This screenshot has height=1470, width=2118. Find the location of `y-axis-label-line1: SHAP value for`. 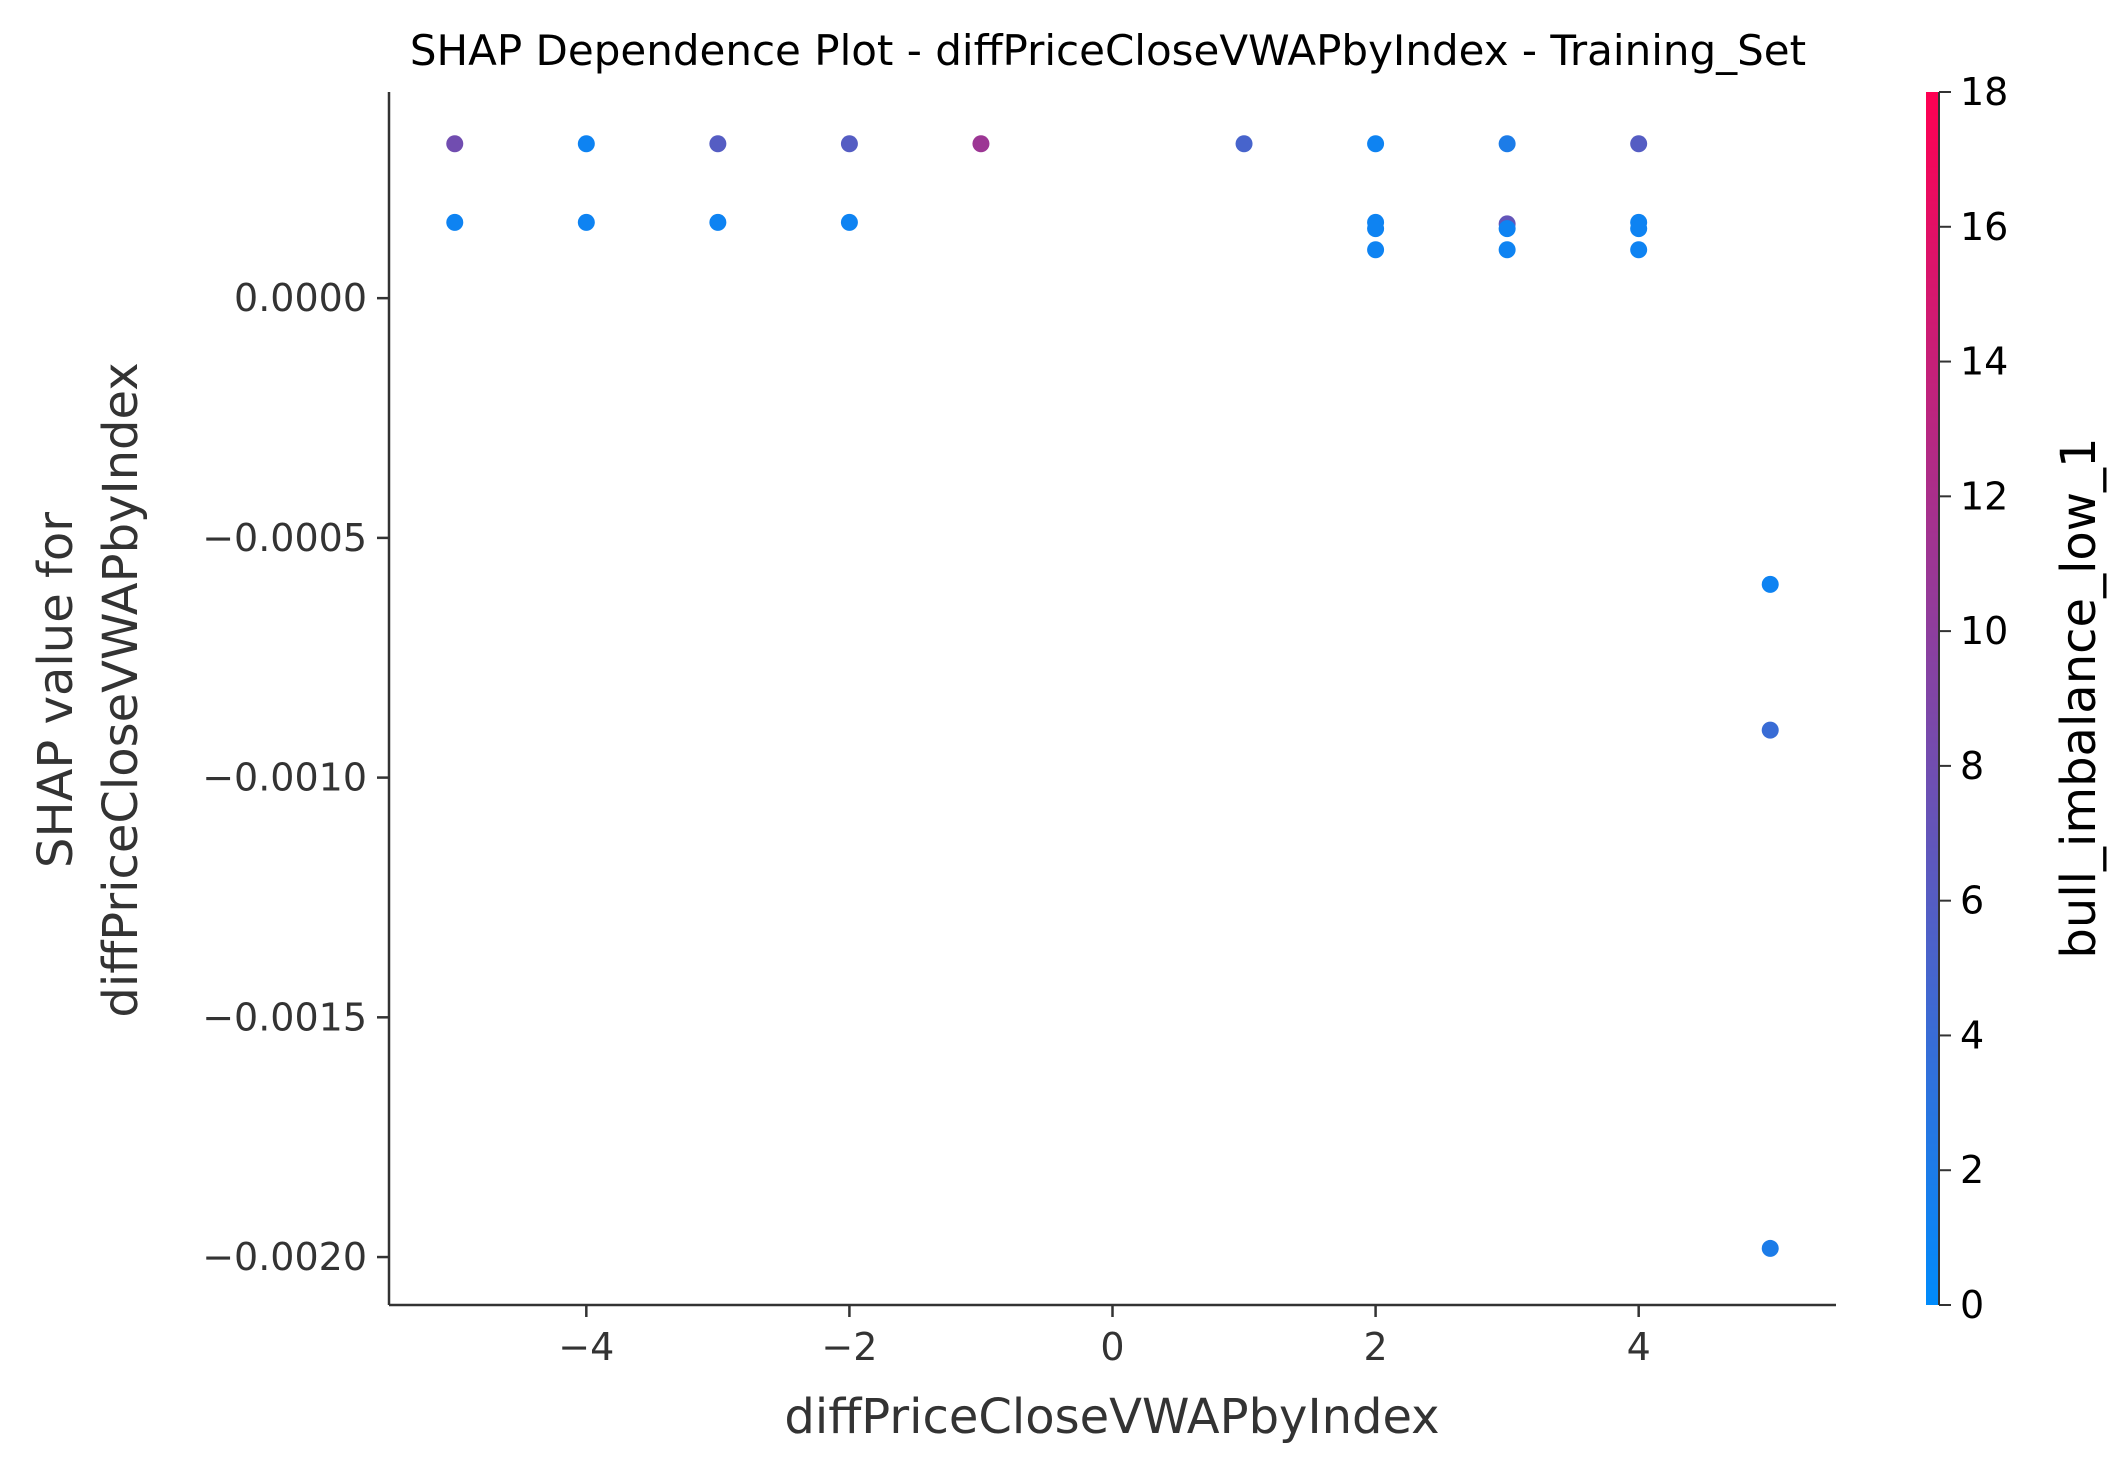

y-axis-label-line1: SHAP value for is located at coordinates (56, 690).